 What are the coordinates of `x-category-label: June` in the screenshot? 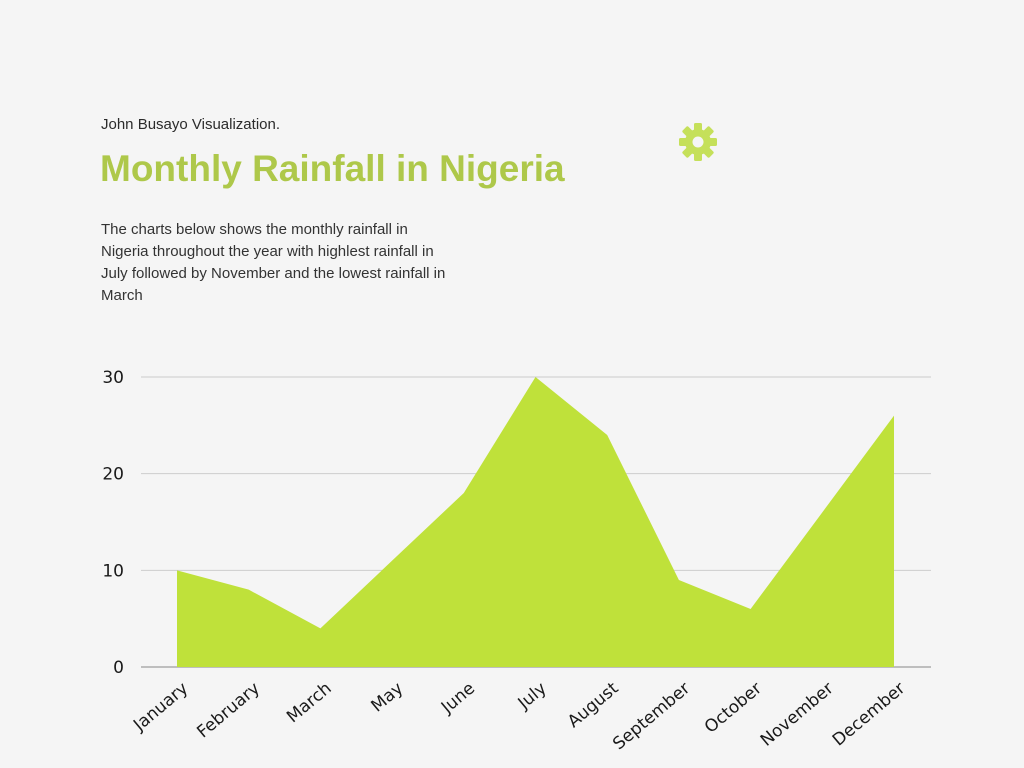 It's located at (458, 699).